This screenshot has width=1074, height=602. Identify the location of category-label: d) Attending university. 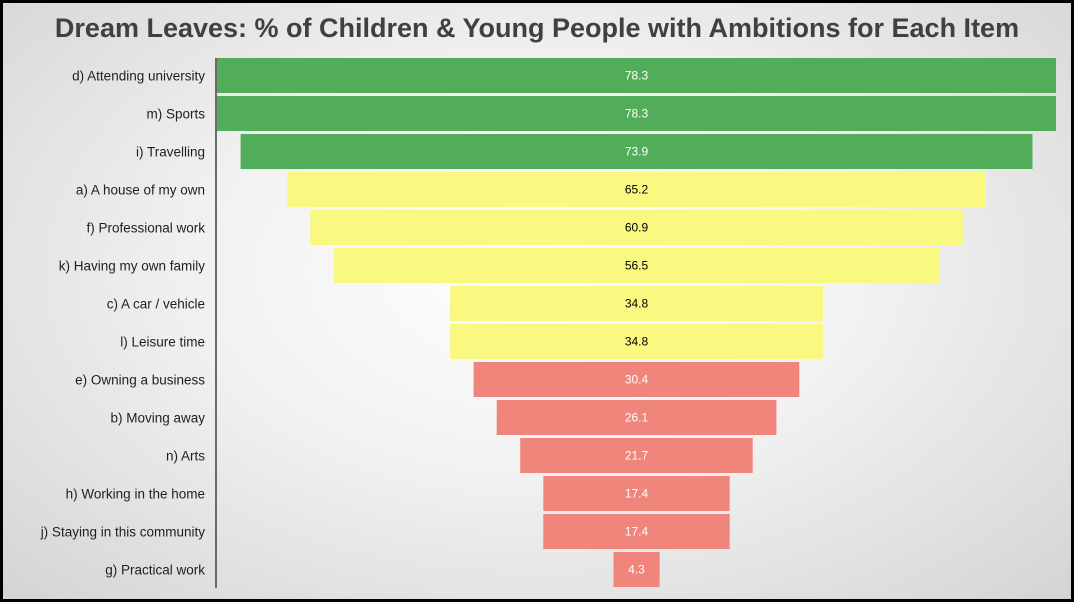
(138, 76).